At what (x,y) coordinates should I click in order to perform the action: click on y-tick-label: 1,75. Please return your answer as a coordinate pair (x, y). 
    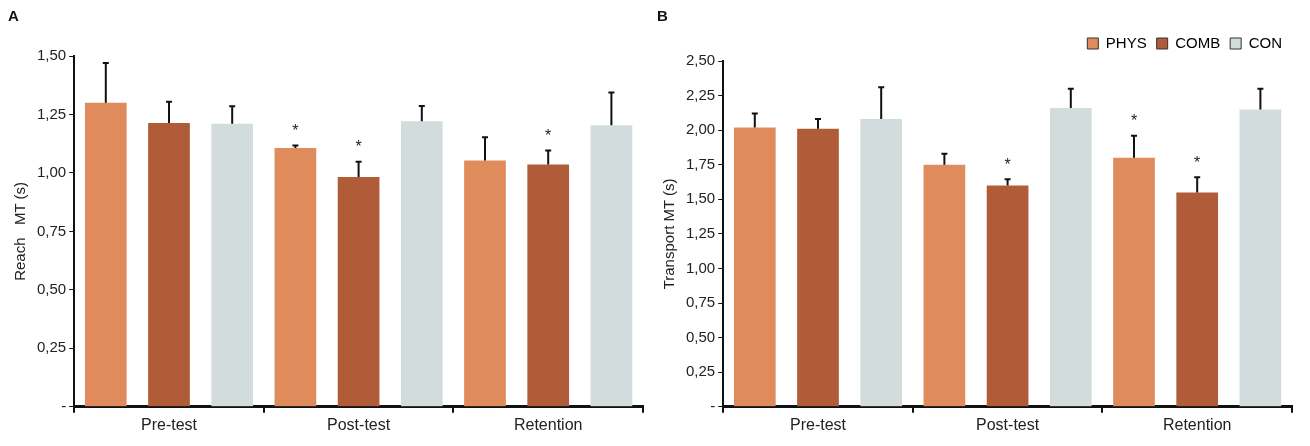
    Looking at the image, I should click on (700, 163).